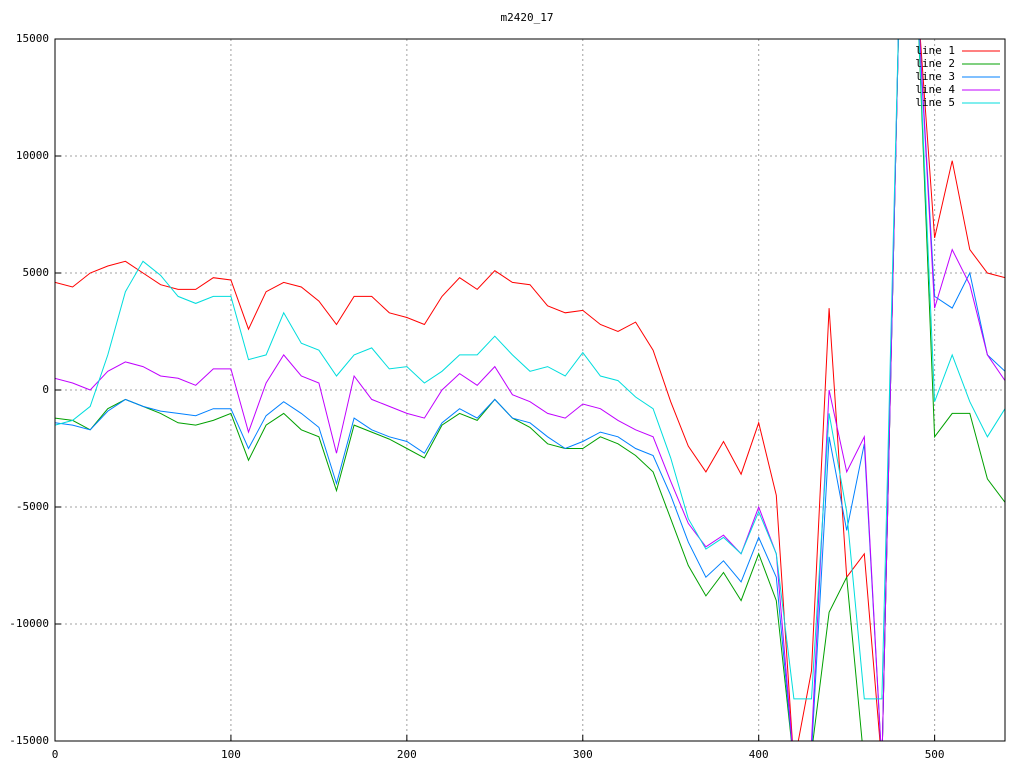 This screenshot has width=1024, height=768. I want to click on legend-label: line 3, so click(935, 76).